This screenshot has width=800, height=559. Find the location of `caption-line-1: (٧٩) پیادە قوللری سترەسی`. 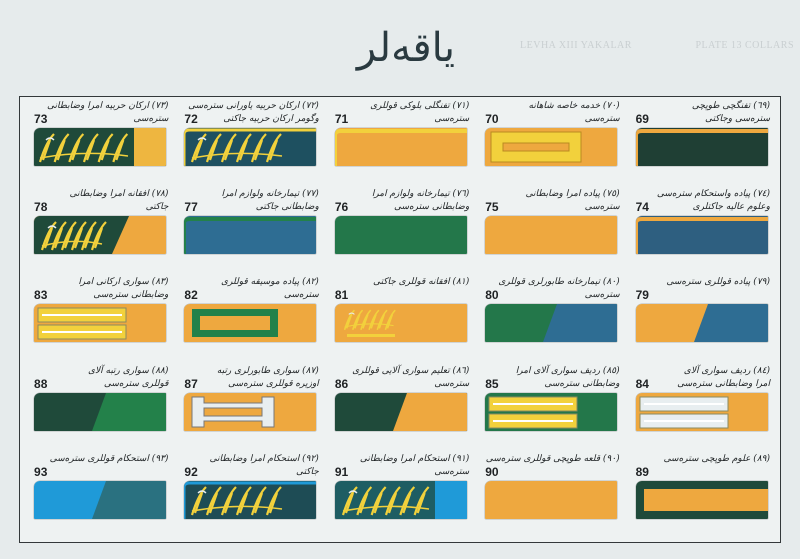

caption-line-1: (٧٩) پیادە قوللری سترەسی is located at coordinates (718, 282).